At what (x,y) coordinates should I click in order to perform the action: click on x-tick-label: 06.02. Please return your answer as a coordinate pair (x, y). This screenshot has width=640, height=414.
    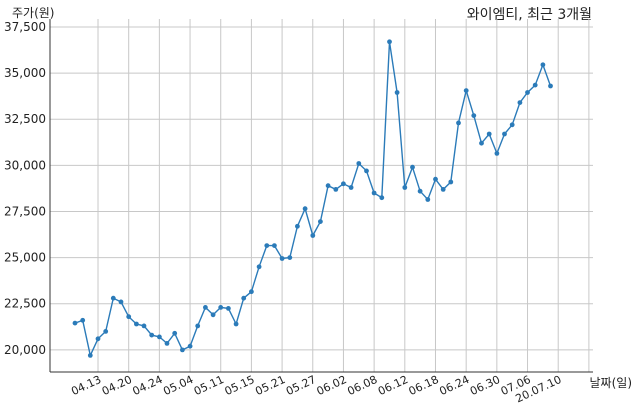
    Looking at the image, I should click on (332, 385).